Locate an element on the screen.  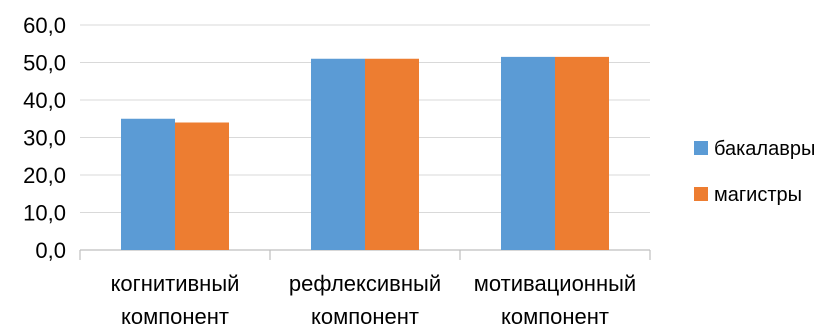
y-tick-label: 30,0 is located at coordinates (44, 138).